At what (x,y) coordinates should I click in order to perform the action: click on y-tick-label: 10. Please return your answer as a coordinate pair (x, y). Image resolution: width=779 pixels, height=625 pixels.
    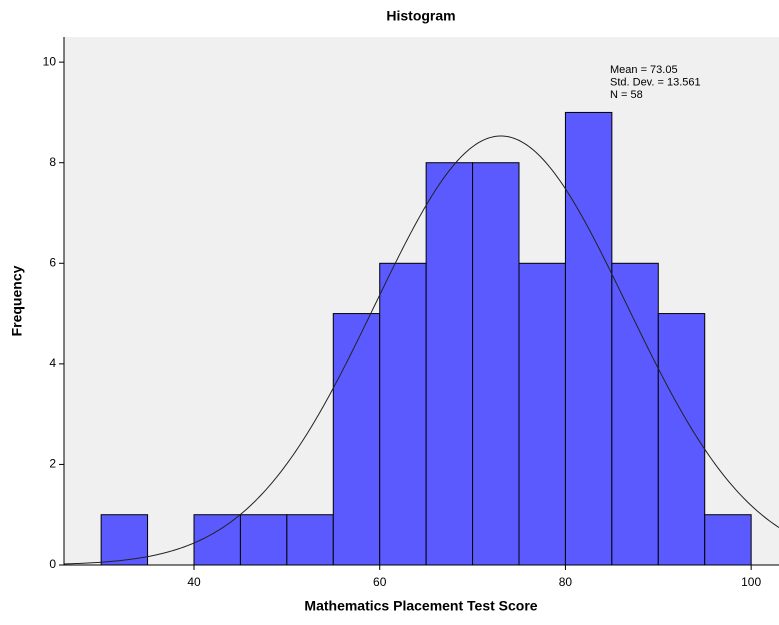
    Looking at the image, I should click on (50, 61).